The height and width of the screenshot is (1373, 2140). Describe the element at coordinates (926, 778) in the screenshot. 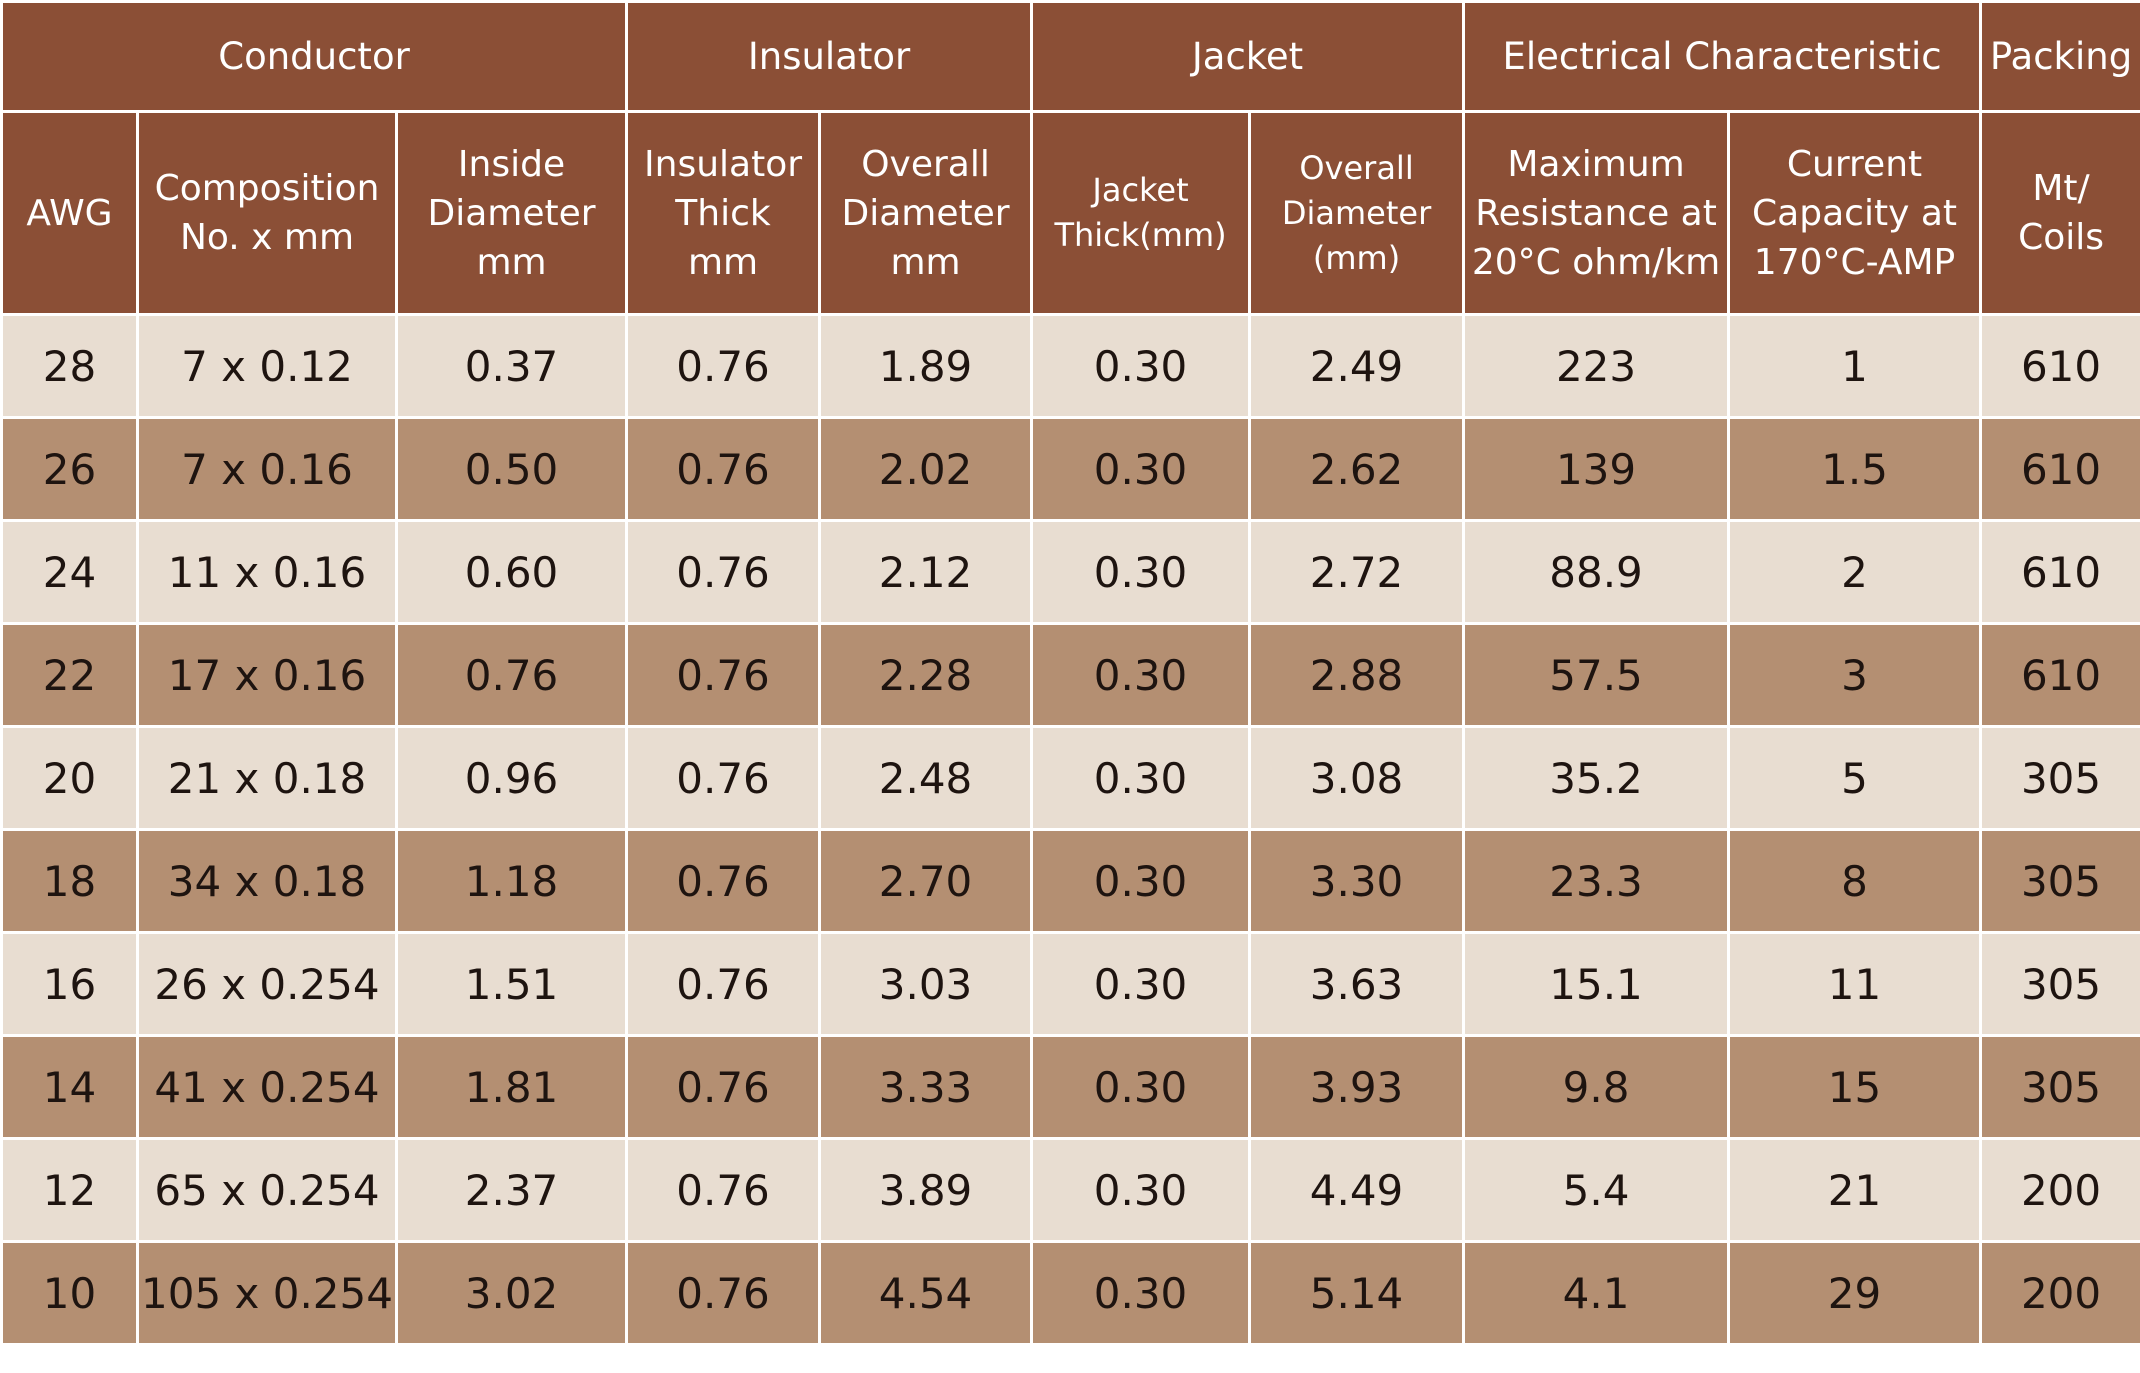

I see `cell-insulator-overall-diameter: 2.48` at that location.